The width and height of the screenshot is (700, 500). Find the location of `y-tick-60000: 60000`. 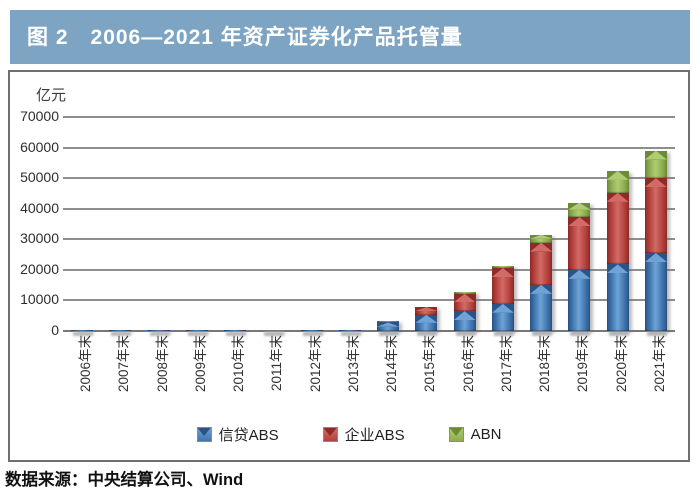

y-tick-60000: 60000 is located at coordinates (39, 146).